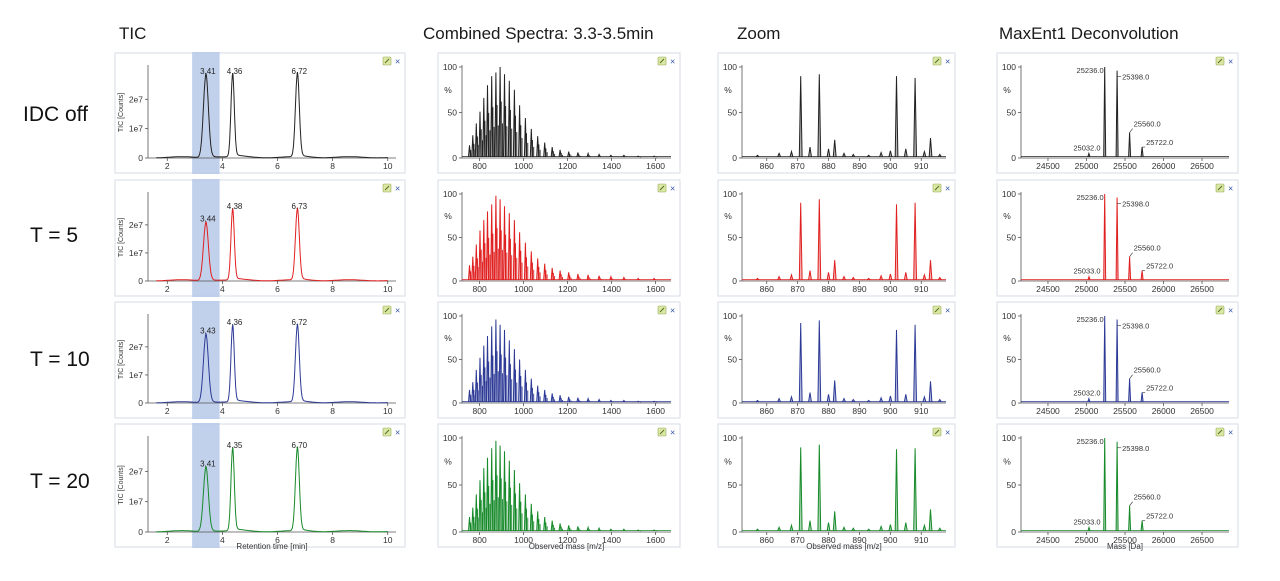  Describe the element at coordinates (272, 244) in the screenshot. I see `tic-trace` at that location.